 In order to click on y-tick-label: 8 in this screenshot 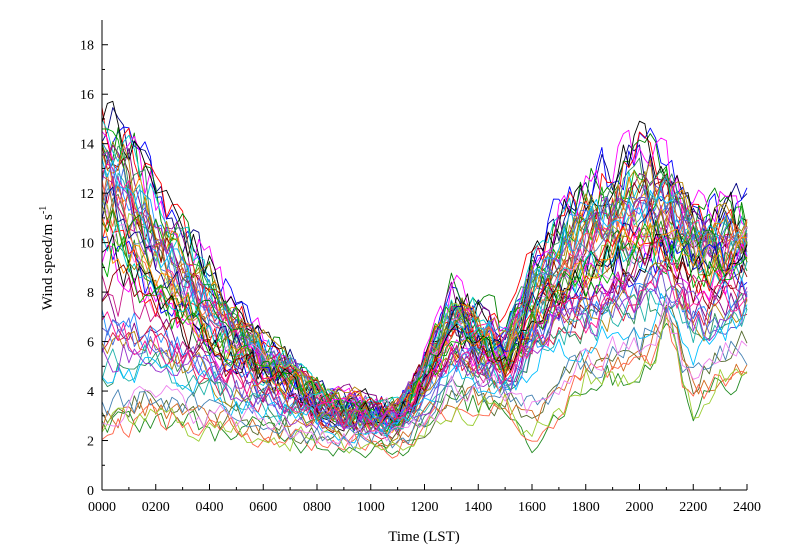, I will do `click(90, 293)`.